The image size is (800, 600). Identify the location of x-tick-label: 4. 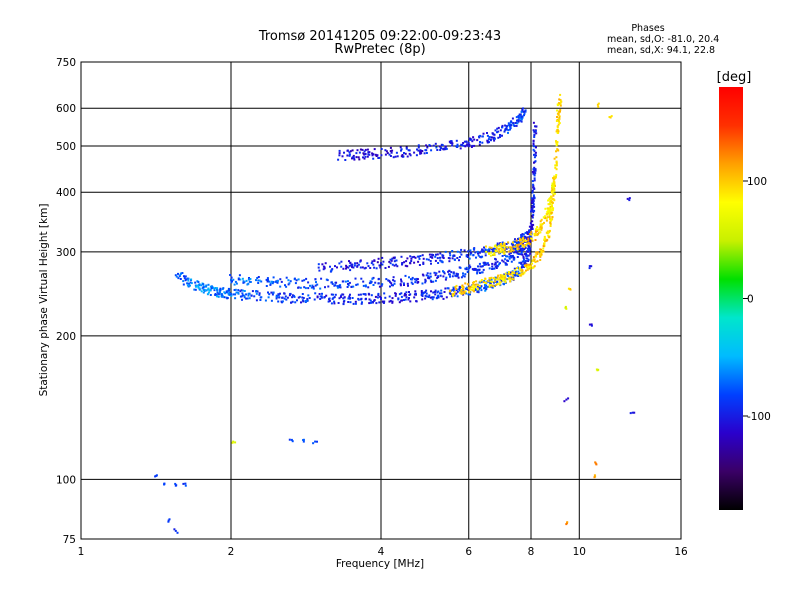
(381, 552).